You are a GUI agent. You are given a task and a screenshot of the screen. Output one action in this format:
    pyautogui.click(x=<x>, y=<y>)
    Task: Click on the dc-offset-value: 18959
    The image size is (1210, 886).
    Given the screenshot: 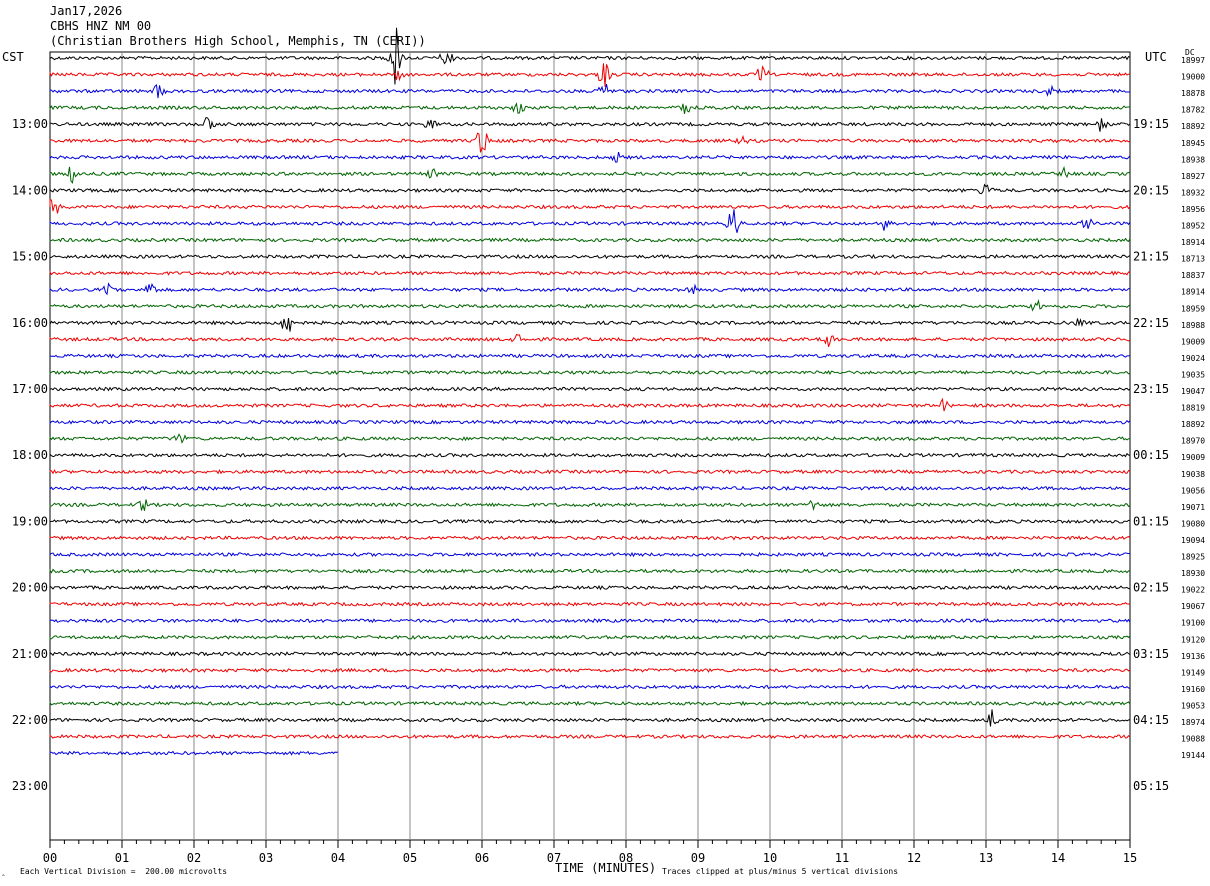 What is the action you would take?
    pyautogui.click(x=1193, y=308)
    